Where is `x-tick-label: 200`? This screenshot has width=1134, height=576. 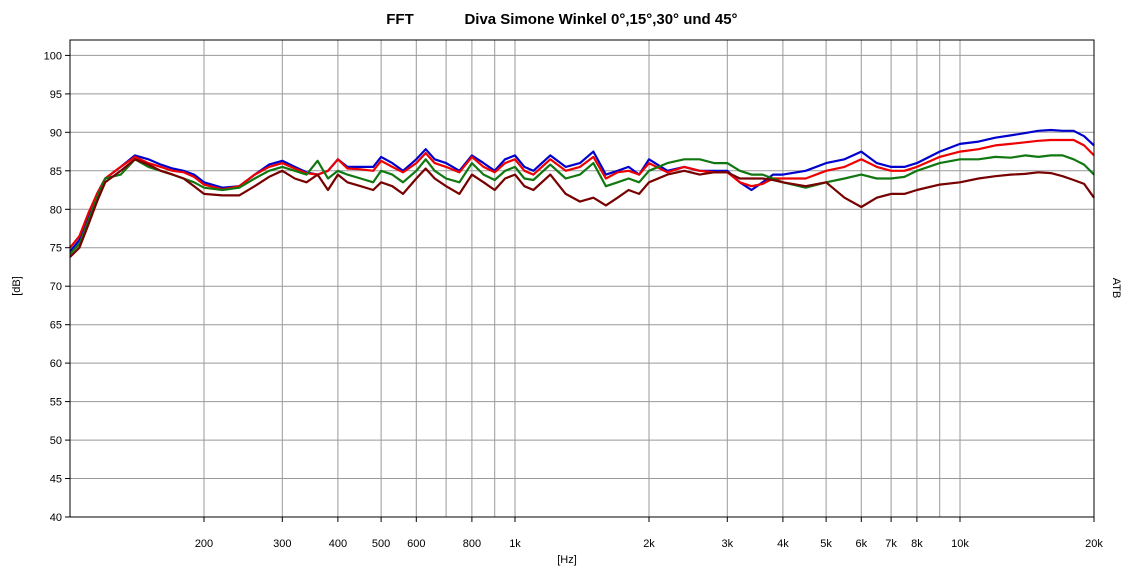 x-tick-label: 200 is located at coordinates (204, 544).